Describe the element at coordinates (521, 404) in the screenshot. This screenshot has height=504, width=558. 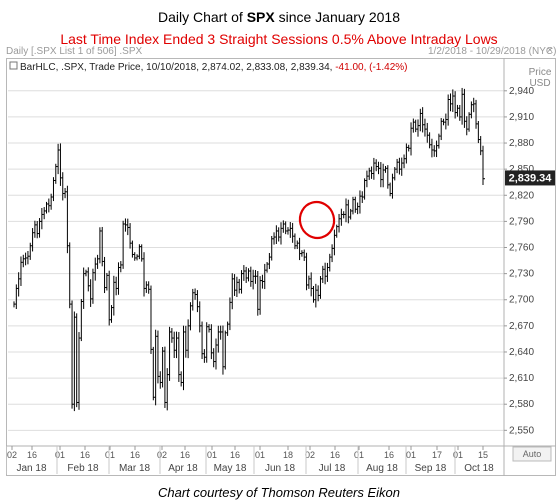
I see `y-tick-label: 2,580` at that location.